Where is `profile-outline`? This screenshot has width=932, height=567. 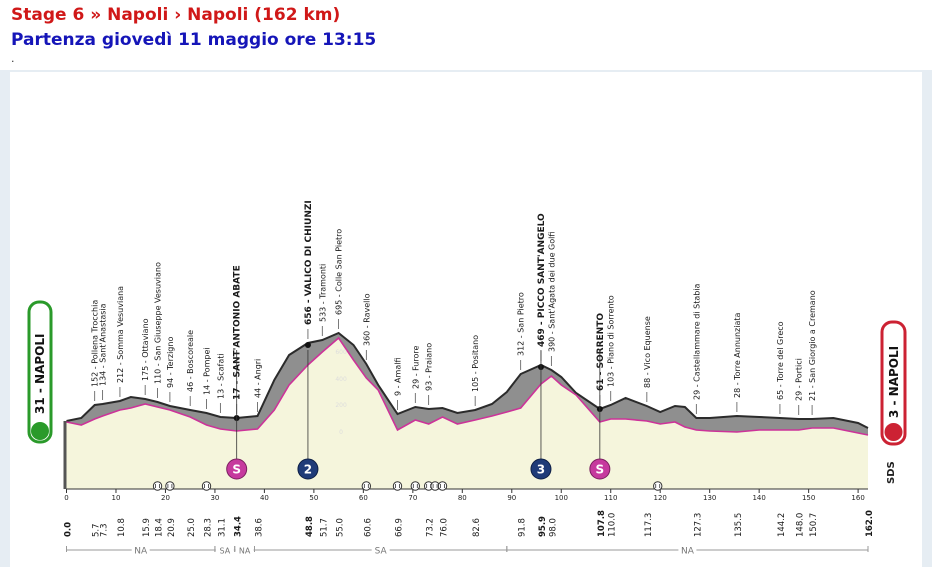
profile-outline is located at coordinates (467, 380).